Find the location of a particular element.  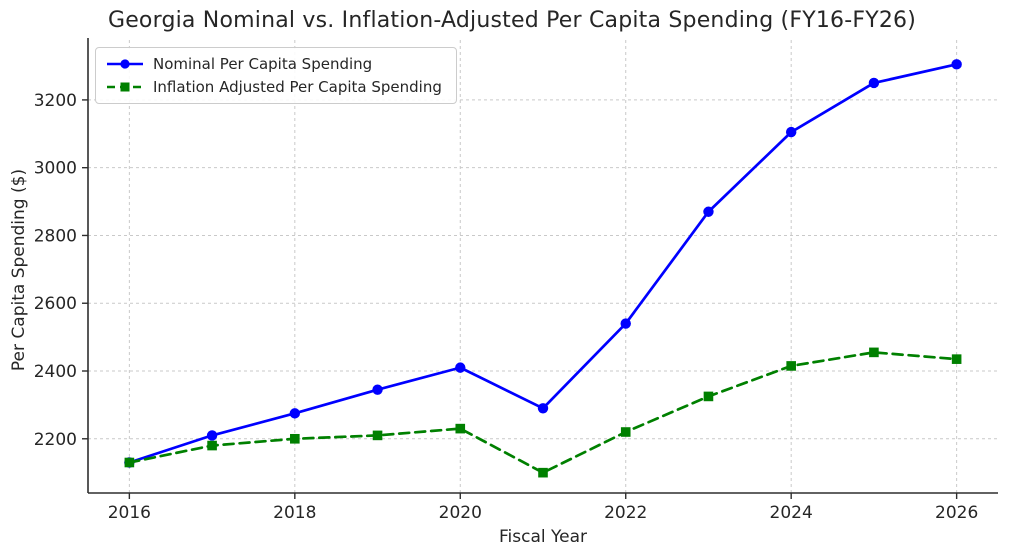

svg-text: 2016 is located at coordinates (129, 513).